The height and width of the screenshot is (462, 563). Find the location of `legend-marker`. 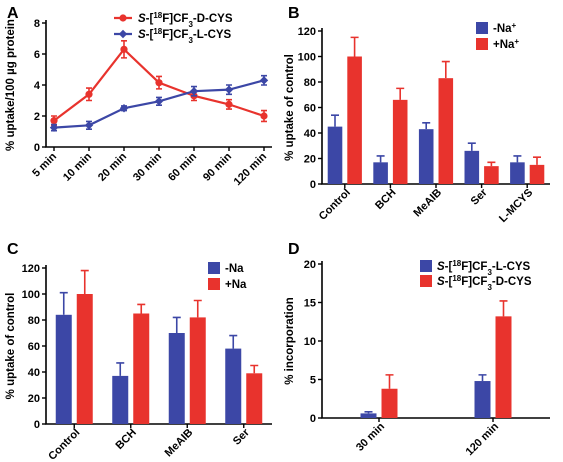

legend-marker is located at coordinates (123, 34).